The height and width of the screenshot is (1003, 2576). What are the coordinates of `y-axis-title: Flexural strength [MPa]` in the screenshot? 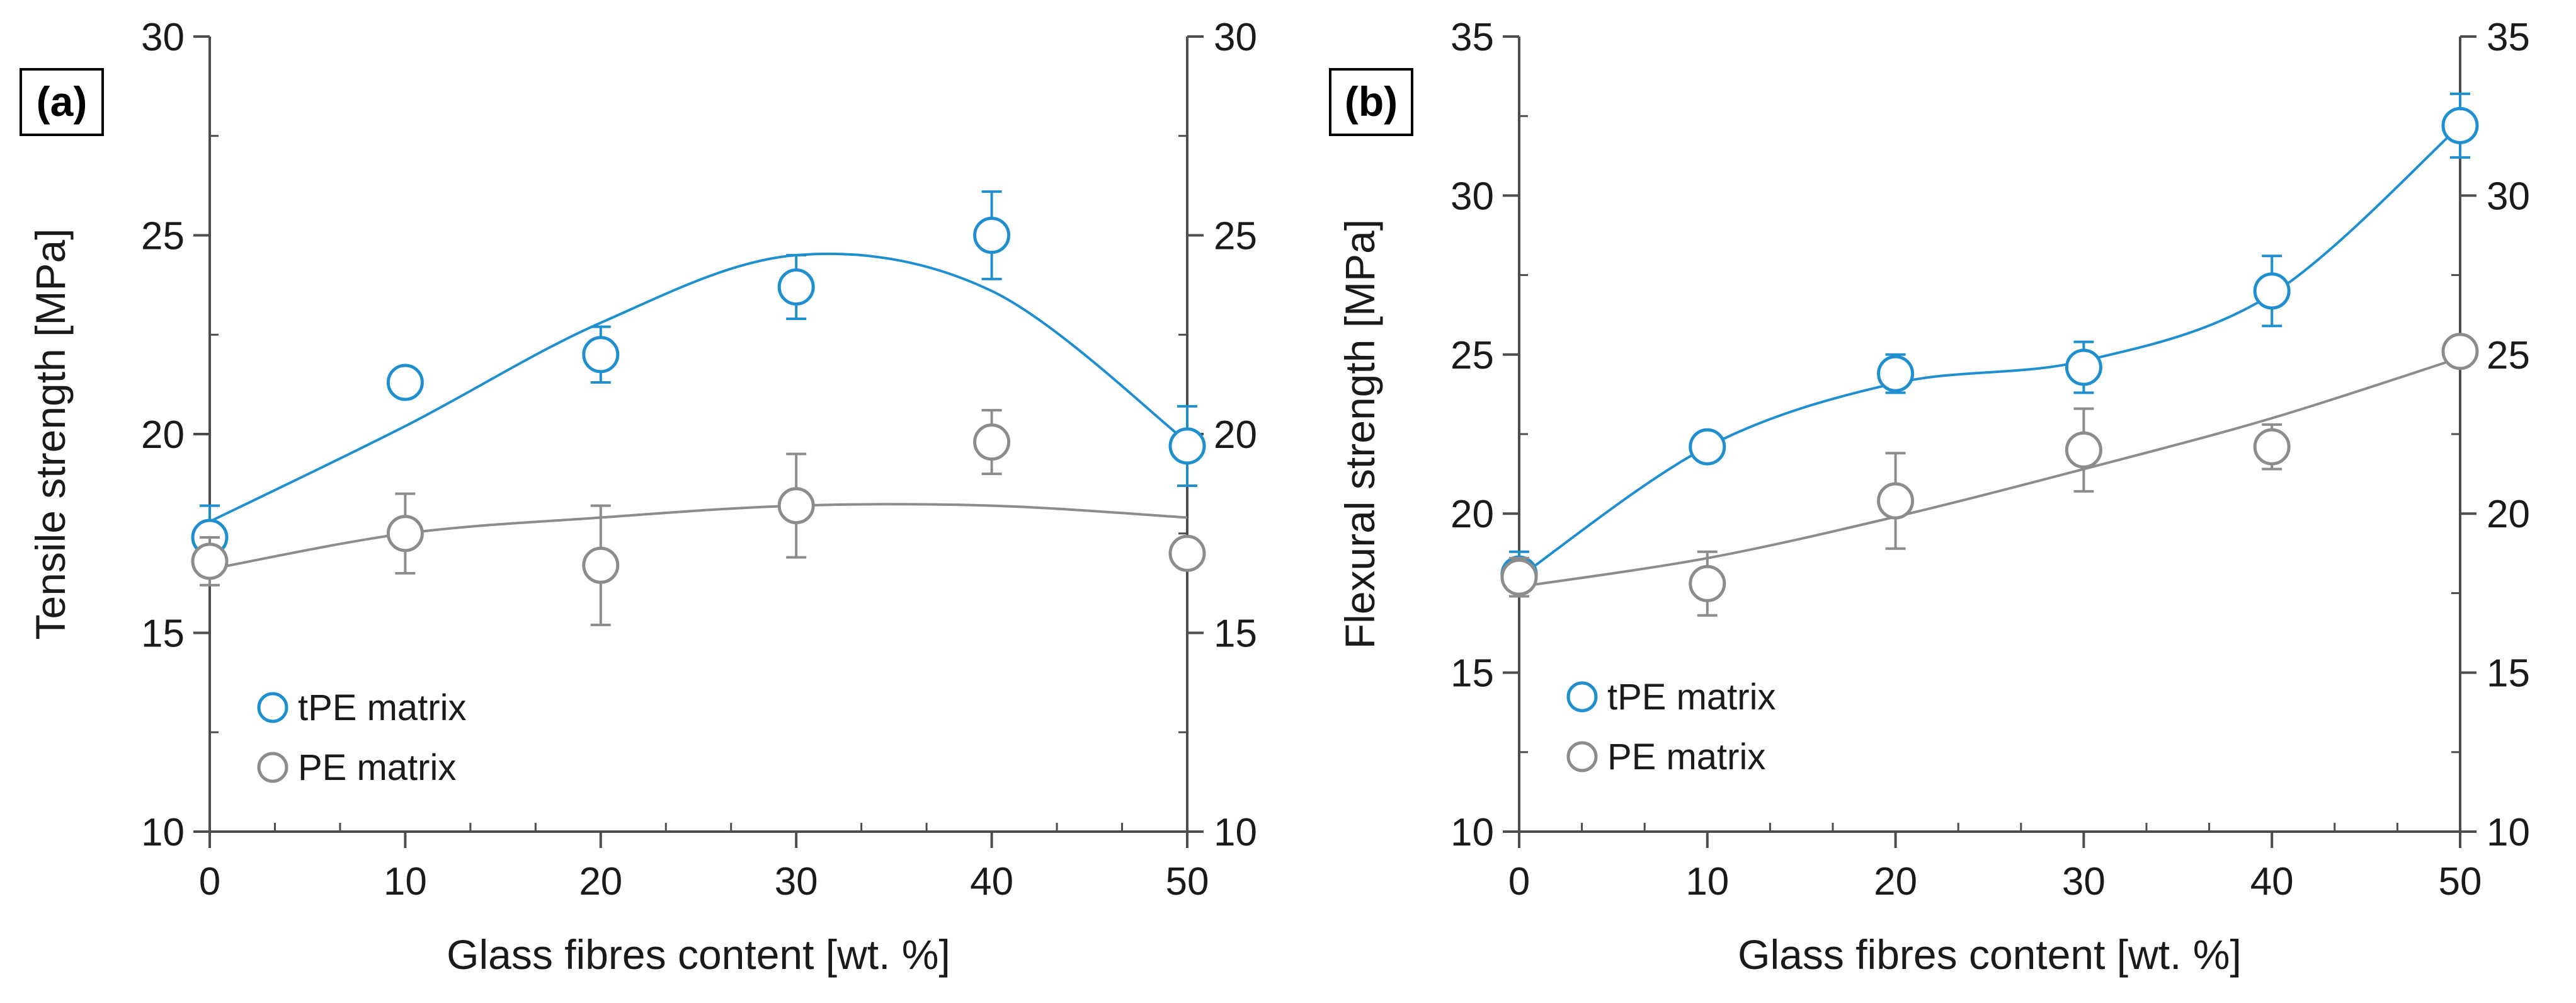 It's located at (1359, 434).